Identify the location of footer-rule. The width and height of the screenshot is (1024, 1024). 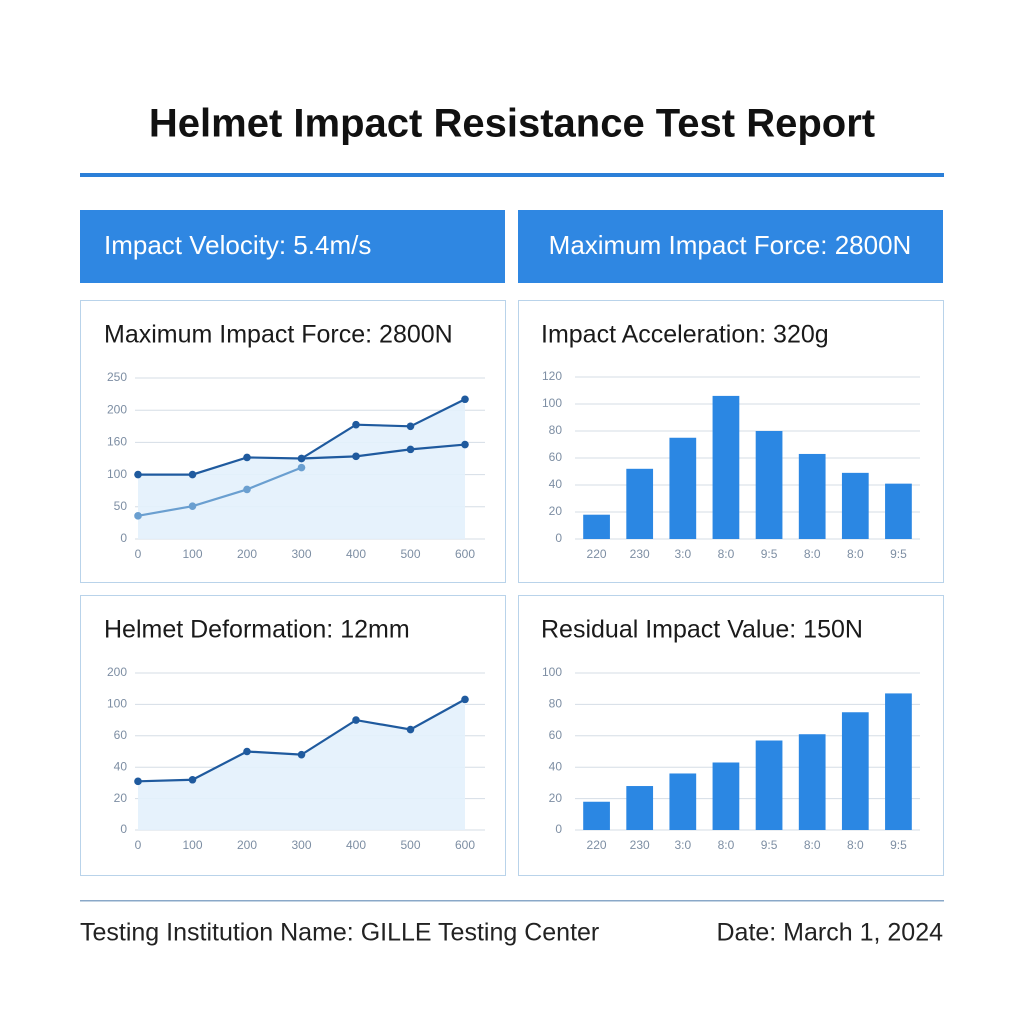
(512, 901).